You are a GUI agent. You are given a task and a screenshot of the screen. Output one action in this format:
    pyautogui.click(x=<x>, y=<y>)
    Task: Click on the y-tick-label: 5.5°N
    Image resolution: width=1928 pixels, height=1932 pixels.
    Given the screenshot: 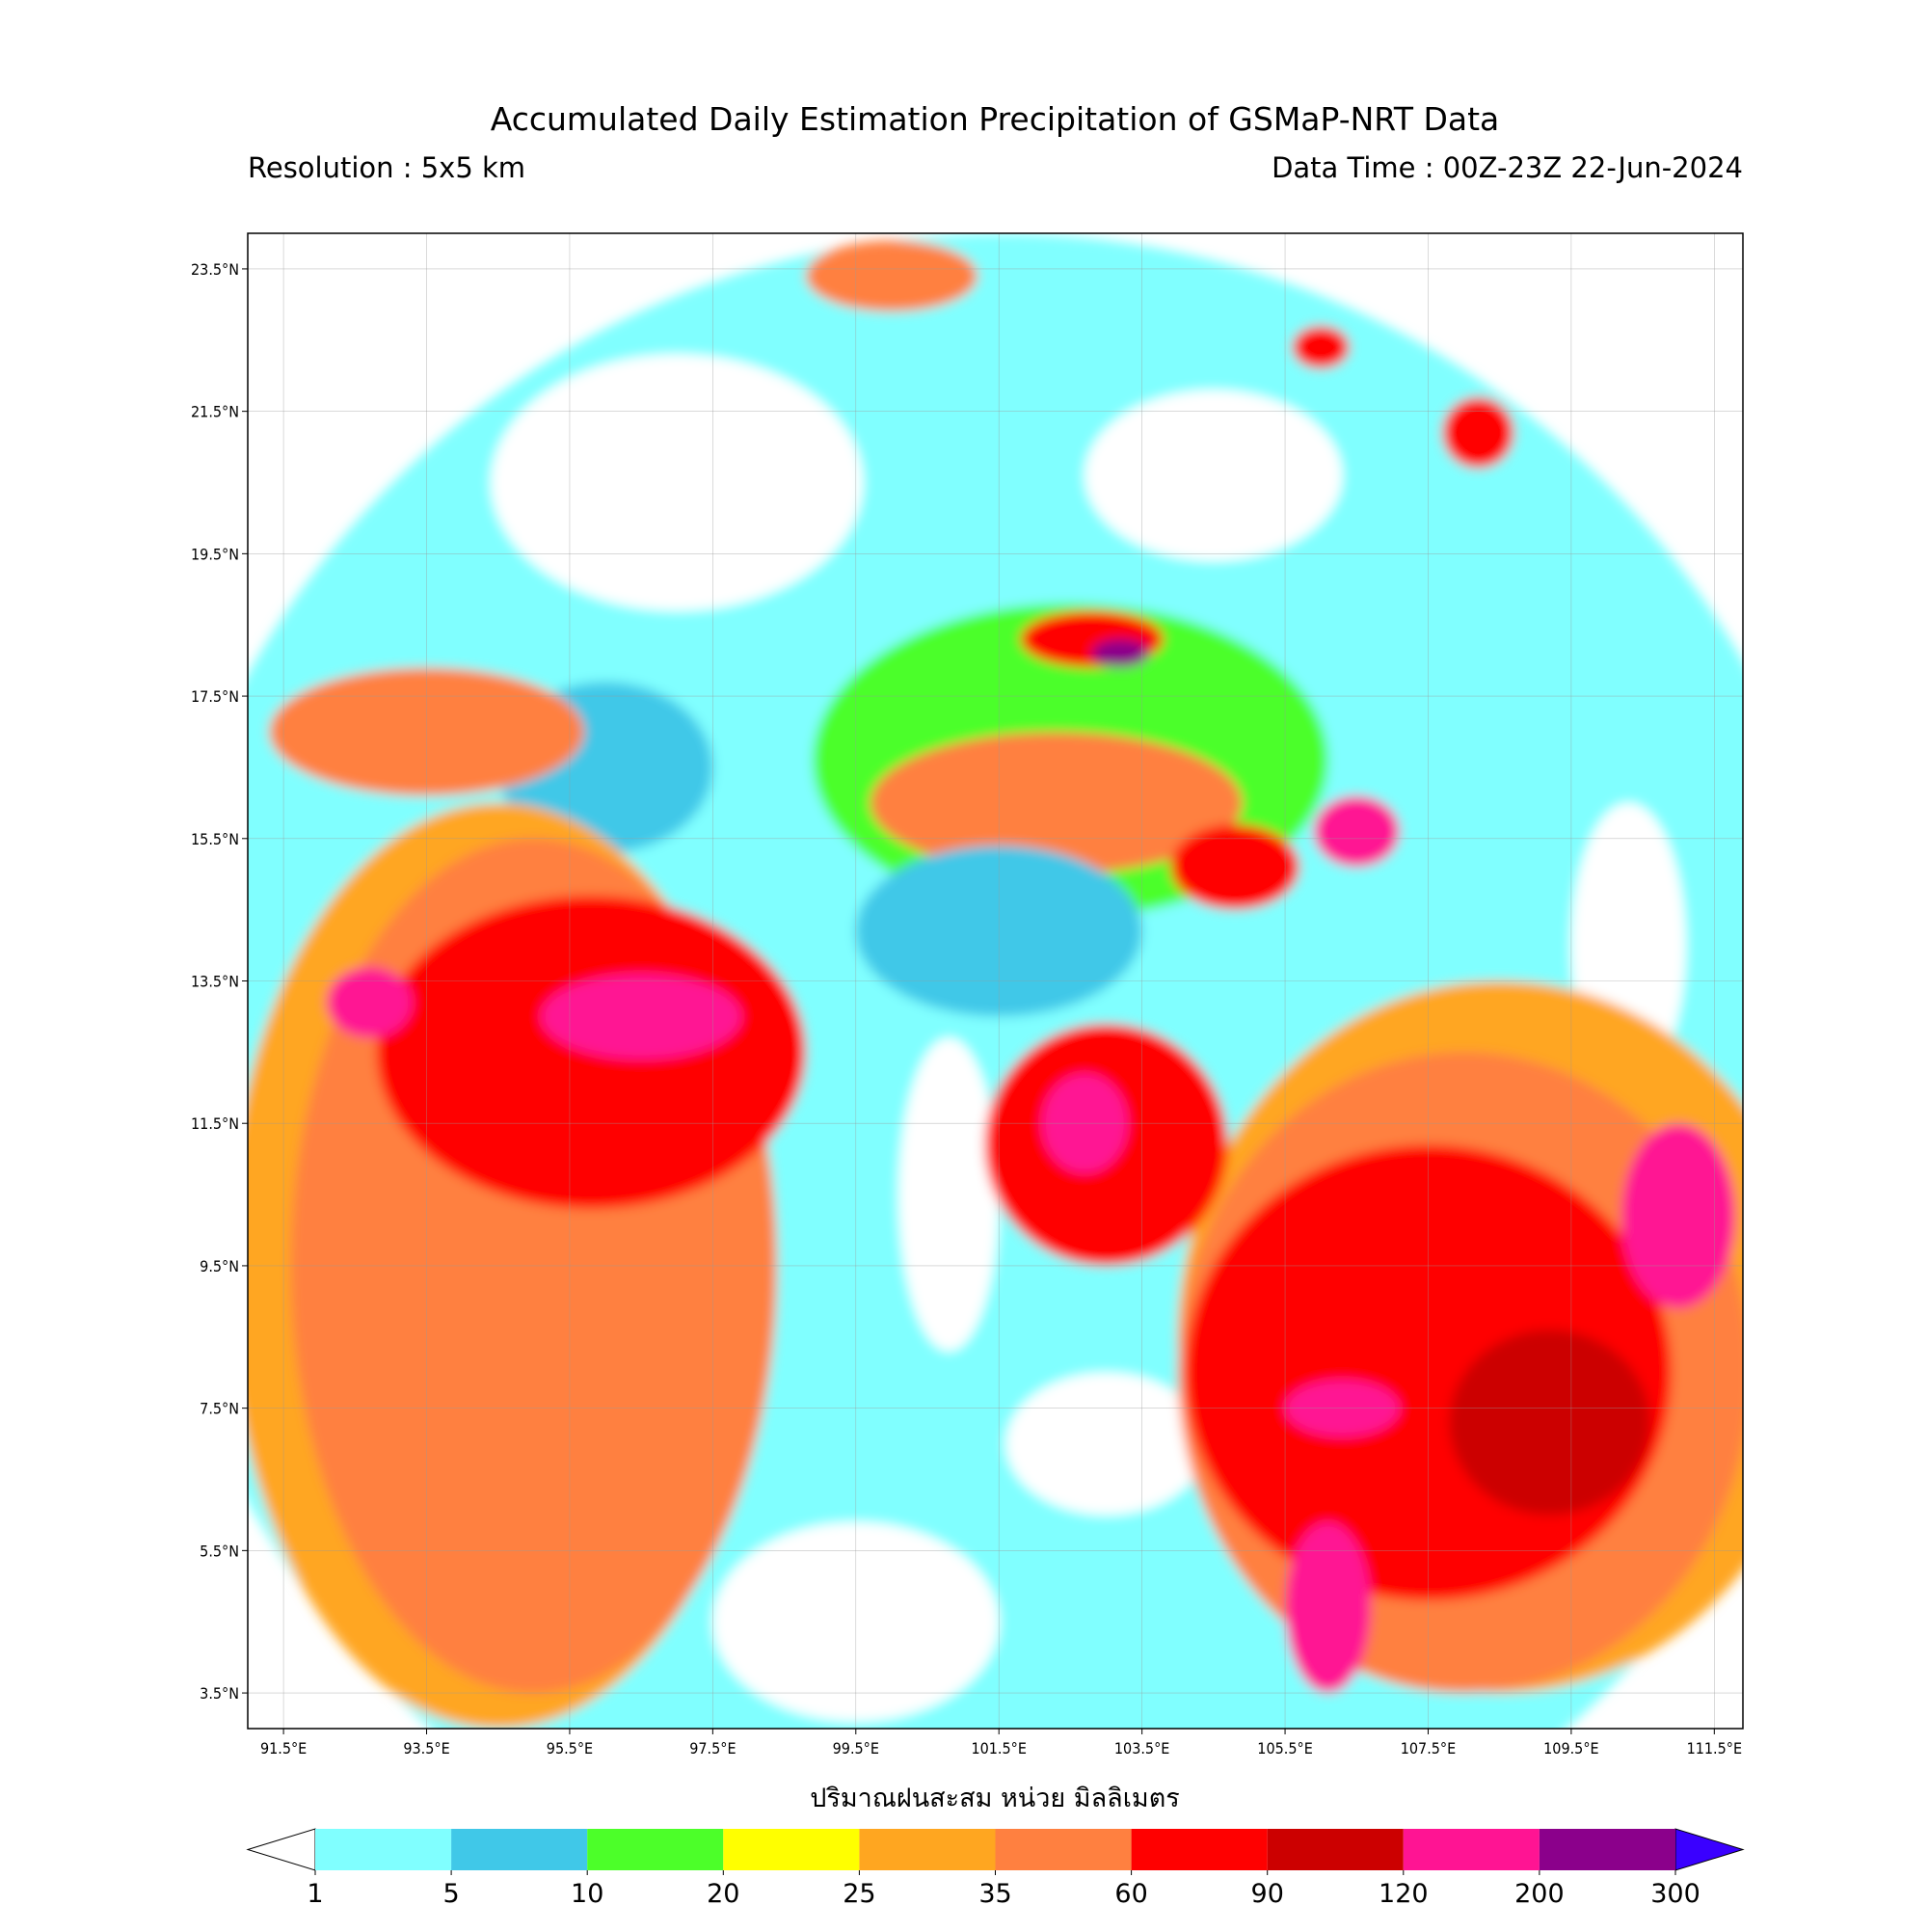 What is the action you would take?
    pyautogui.click(x=220, y=1551)
    